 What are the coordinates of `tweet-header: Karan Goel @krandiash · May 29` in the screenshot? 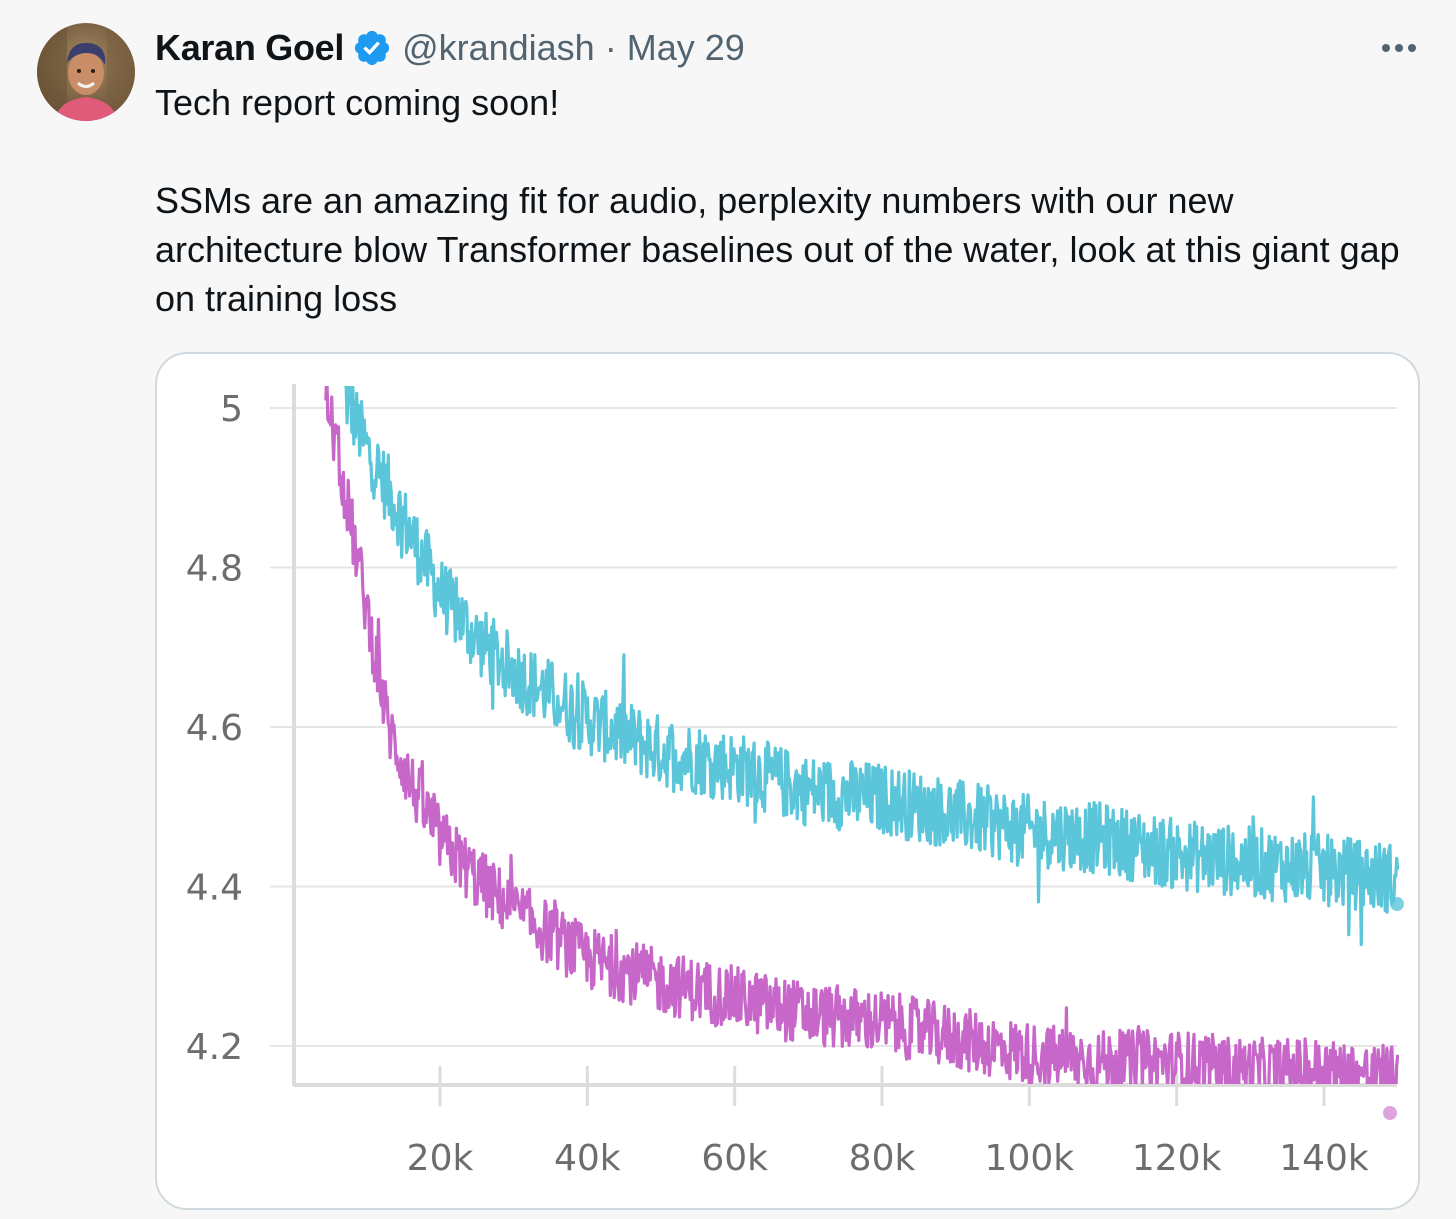 It's located at (450, 48).